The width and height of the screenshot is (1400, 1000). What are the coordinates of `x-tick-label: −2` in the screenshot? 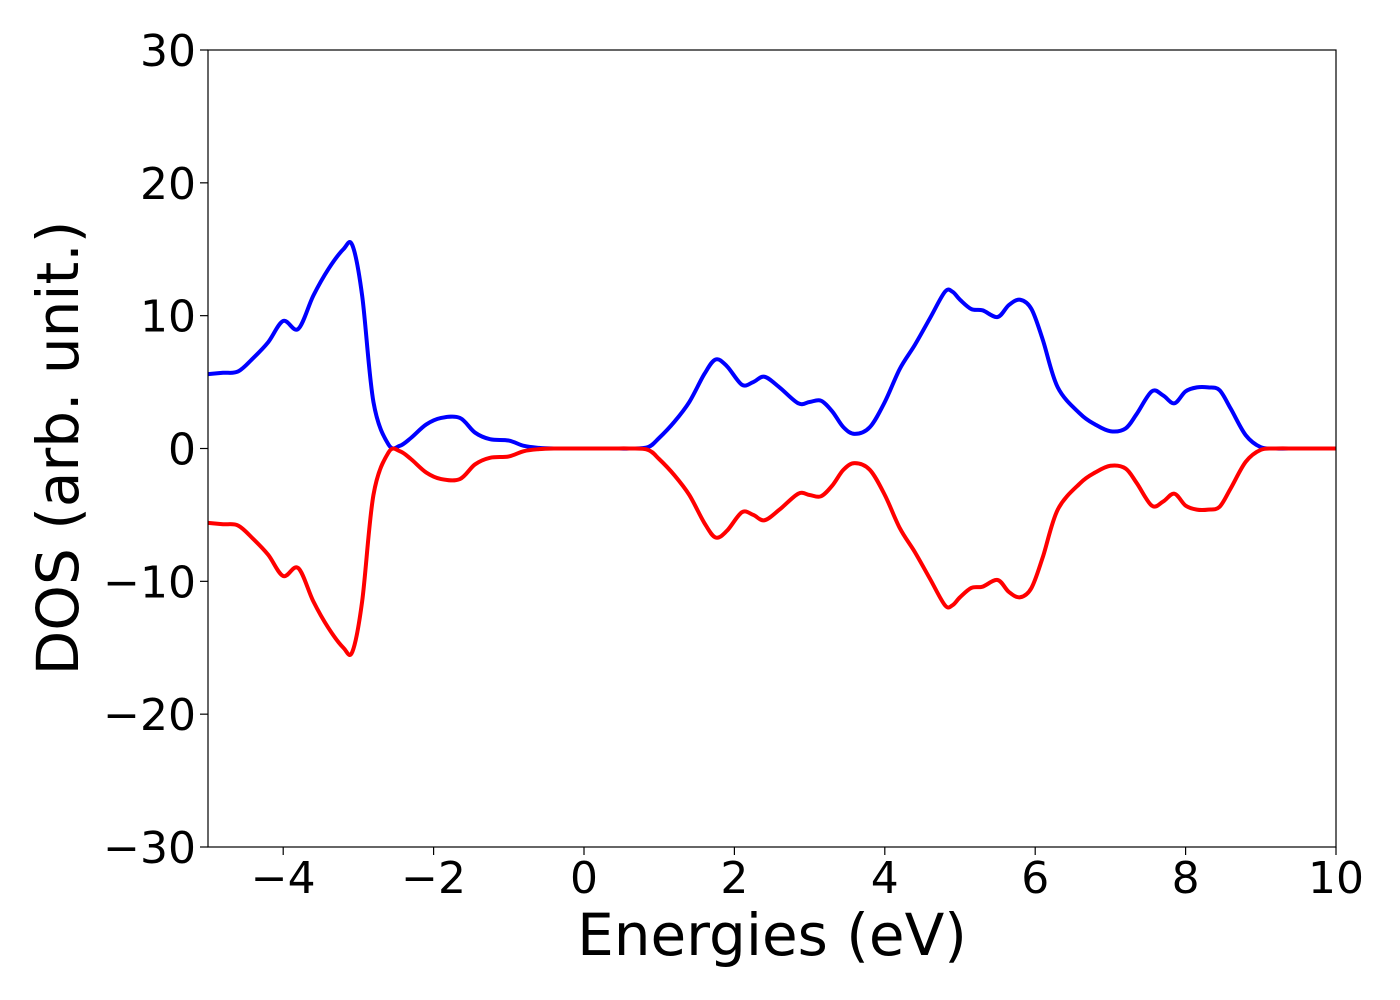 It's located at (433, 878).